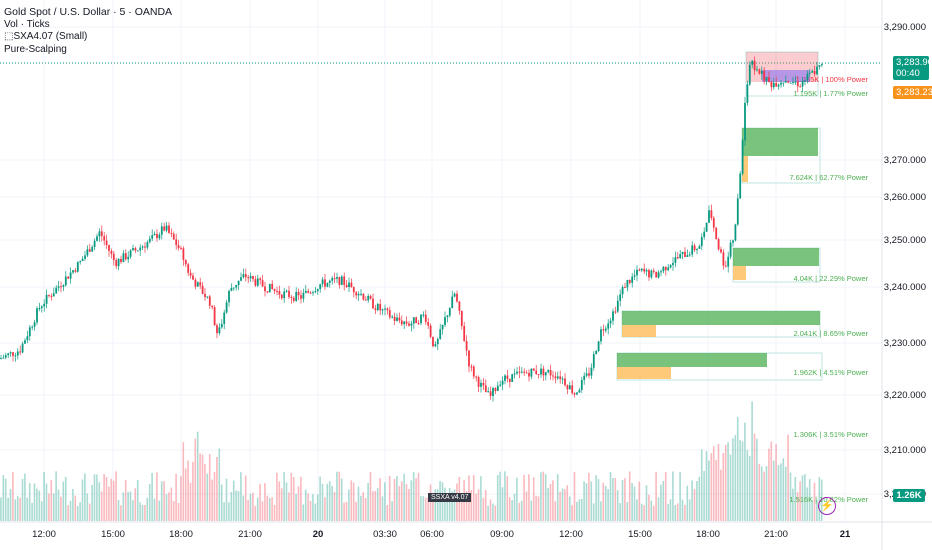  Describe the element at coordinates (46, 36) in the screenshot. I see `indicator-sxa: ⬚SXA4.07 (Small)` at that location.